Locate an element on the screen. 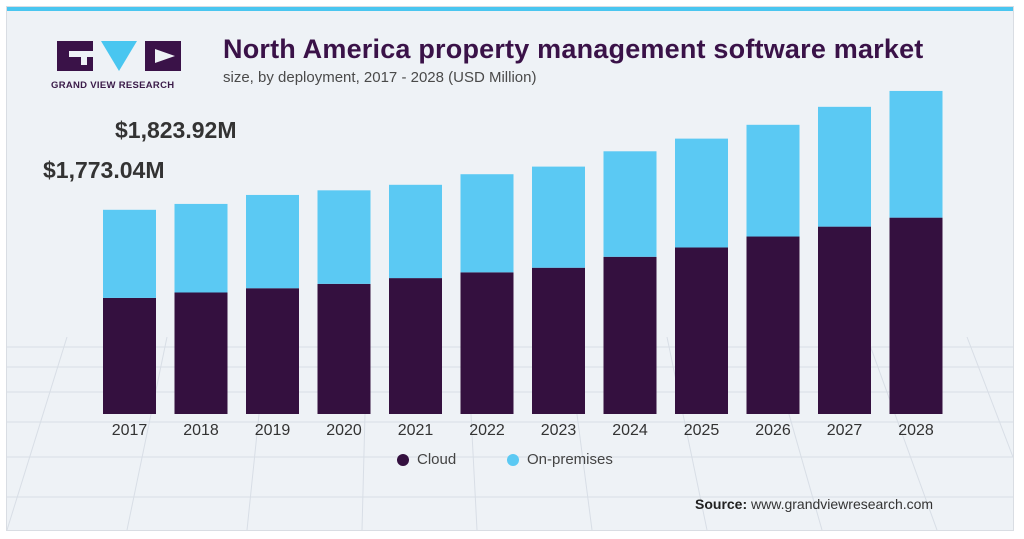 The image size is (1024, 539). bar-on-premises-2027 is located at coordinates (844, 166).